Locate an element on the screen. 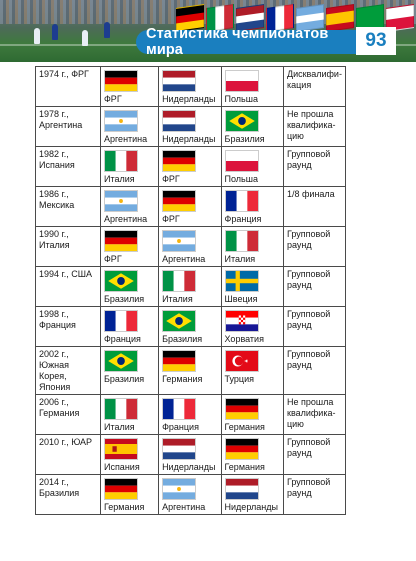  tournament-cell: 1994 г., США is located at coordinates (68, 286).